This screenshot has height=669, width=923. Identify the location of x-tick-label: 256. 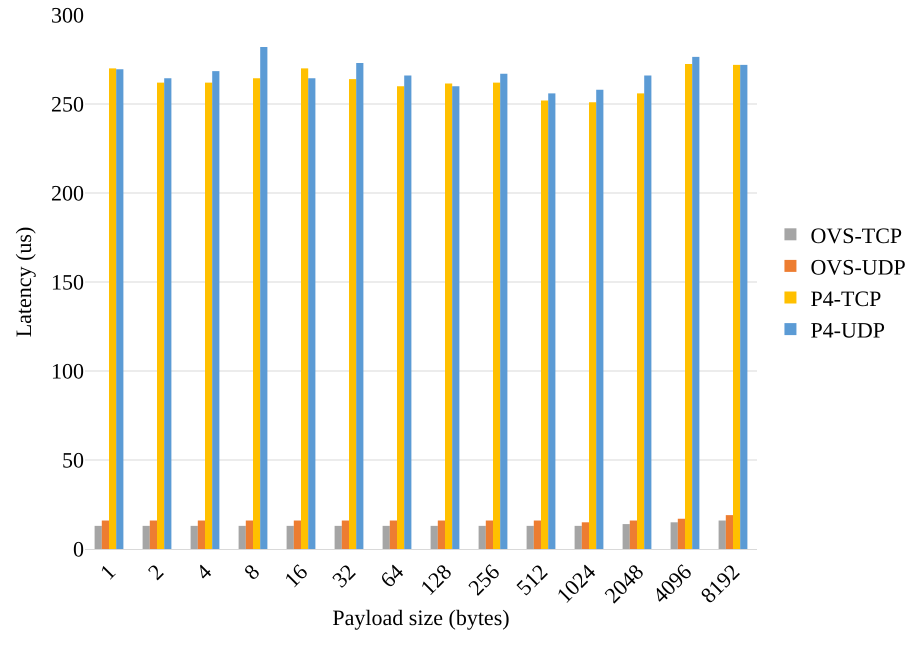
(483, 579).